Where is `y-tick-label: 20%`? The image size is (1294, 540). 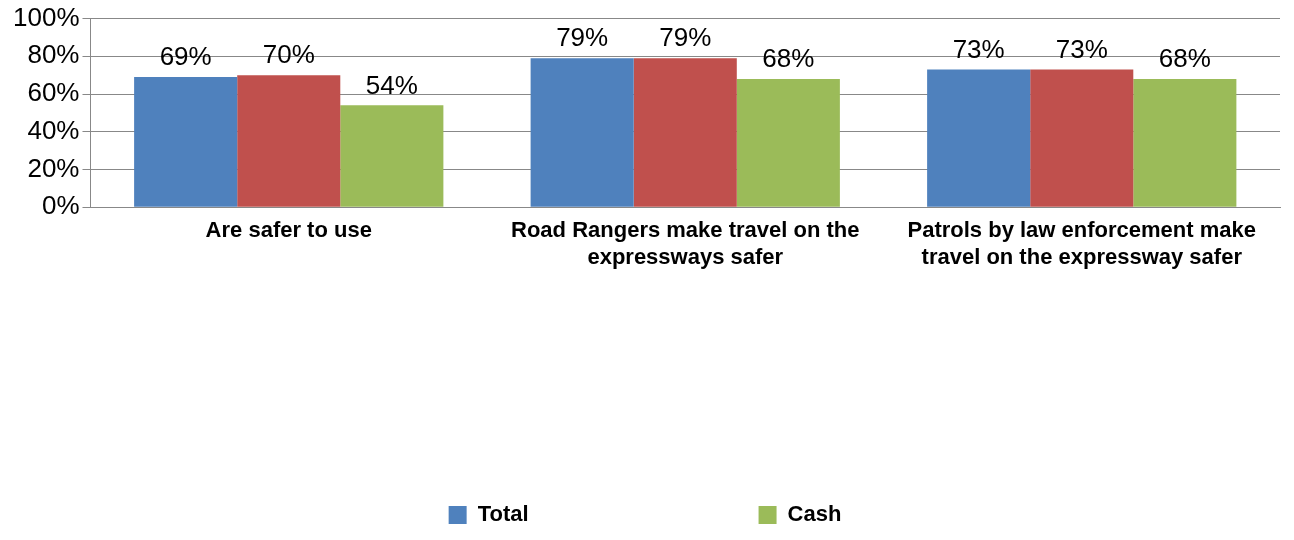
y-tick-label: 20% is located at coordinates (53, 167).